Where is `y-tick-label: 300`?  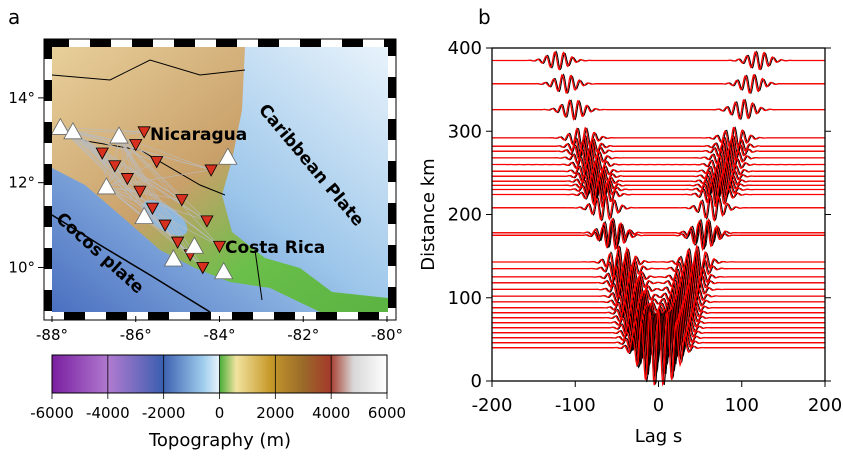
y-tick-label: 300 is located at coordinates (465, 131).